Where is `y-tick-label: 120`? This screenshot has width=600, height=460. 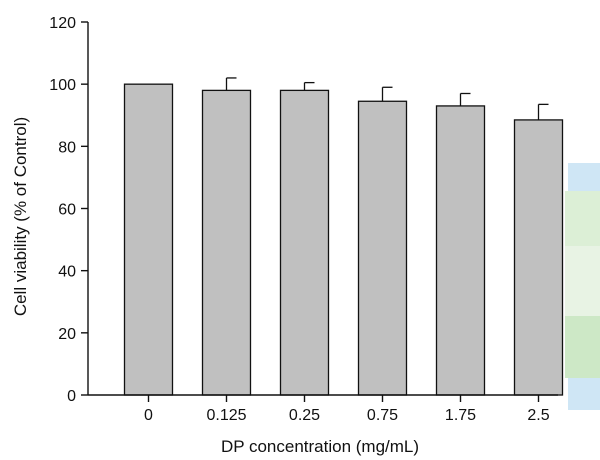
y-tick-label: 120 is located at coordinates (62, 23).